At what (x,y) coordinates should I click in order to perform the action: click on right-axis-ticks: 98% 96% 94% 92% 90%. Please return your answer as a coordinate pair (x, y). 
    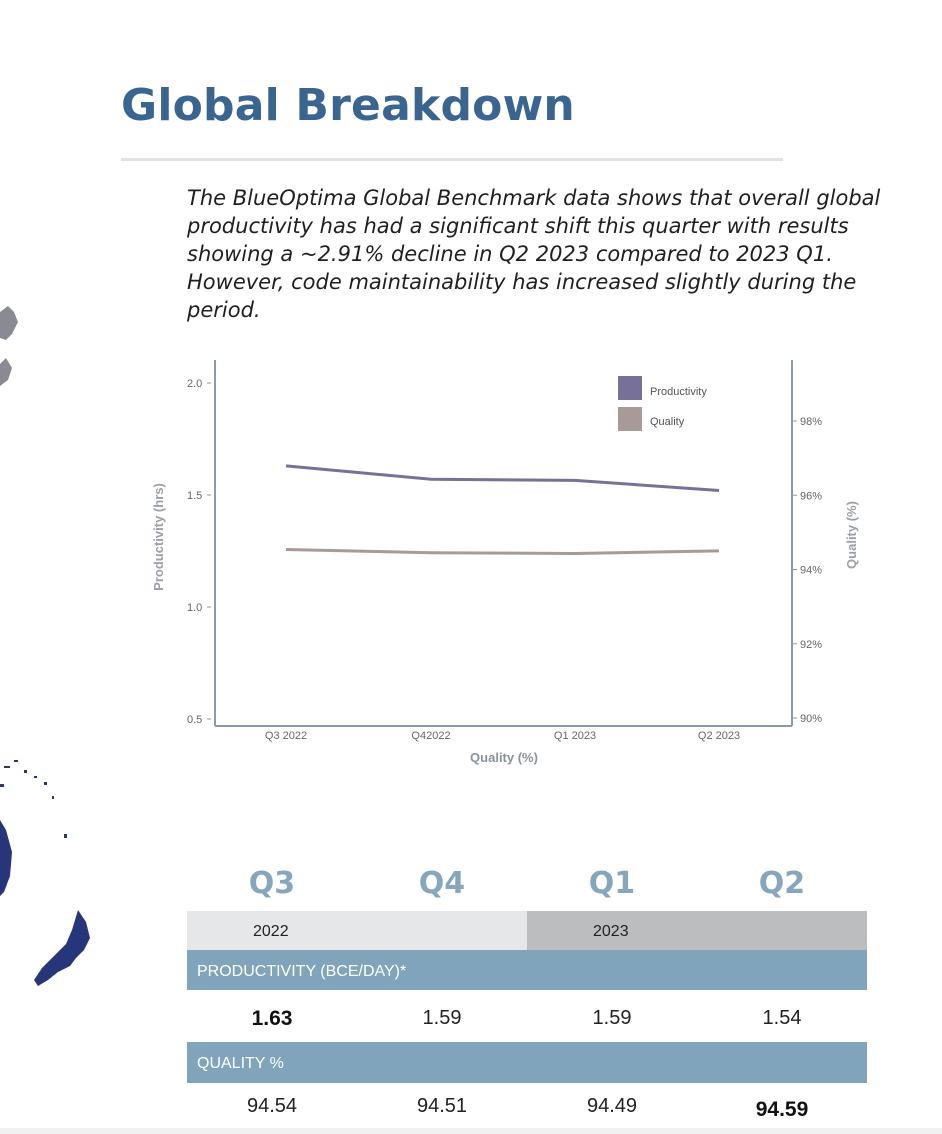
    Looking at the image, I should click on (807, 570).